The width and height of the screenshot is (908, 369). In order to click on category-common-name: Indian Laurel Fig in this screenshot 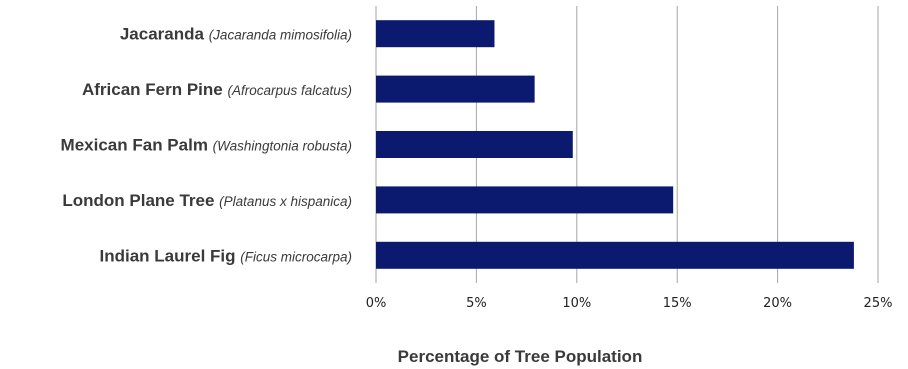, I will do `click(170, 255)`.